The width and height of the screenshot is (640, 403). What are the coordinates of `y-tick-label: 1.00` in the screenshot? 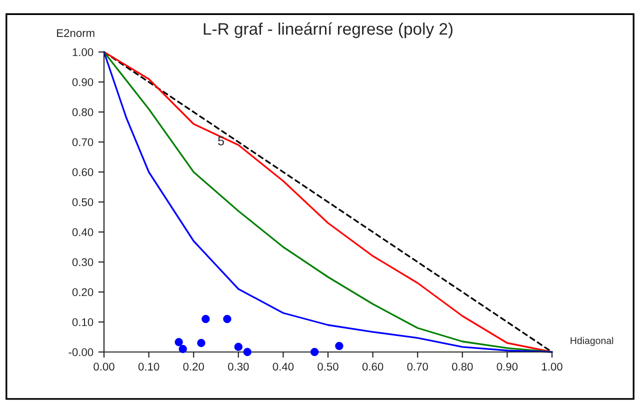 It's located at (83, 52).